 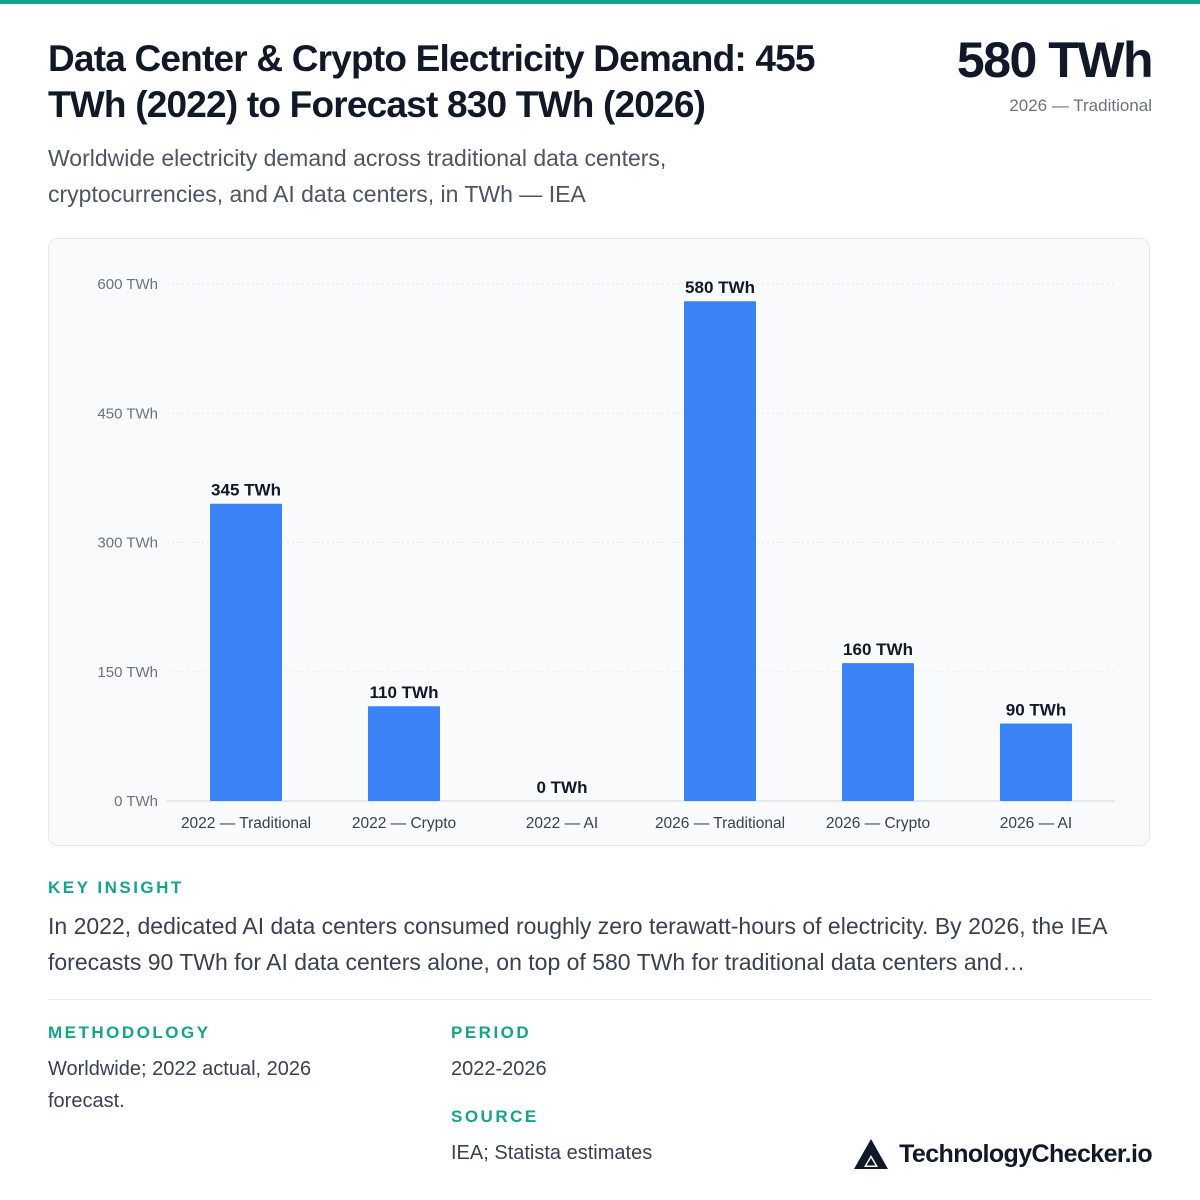 I want to click on headline-label: 2026 — Traditional, so click(x=1080, y=105).